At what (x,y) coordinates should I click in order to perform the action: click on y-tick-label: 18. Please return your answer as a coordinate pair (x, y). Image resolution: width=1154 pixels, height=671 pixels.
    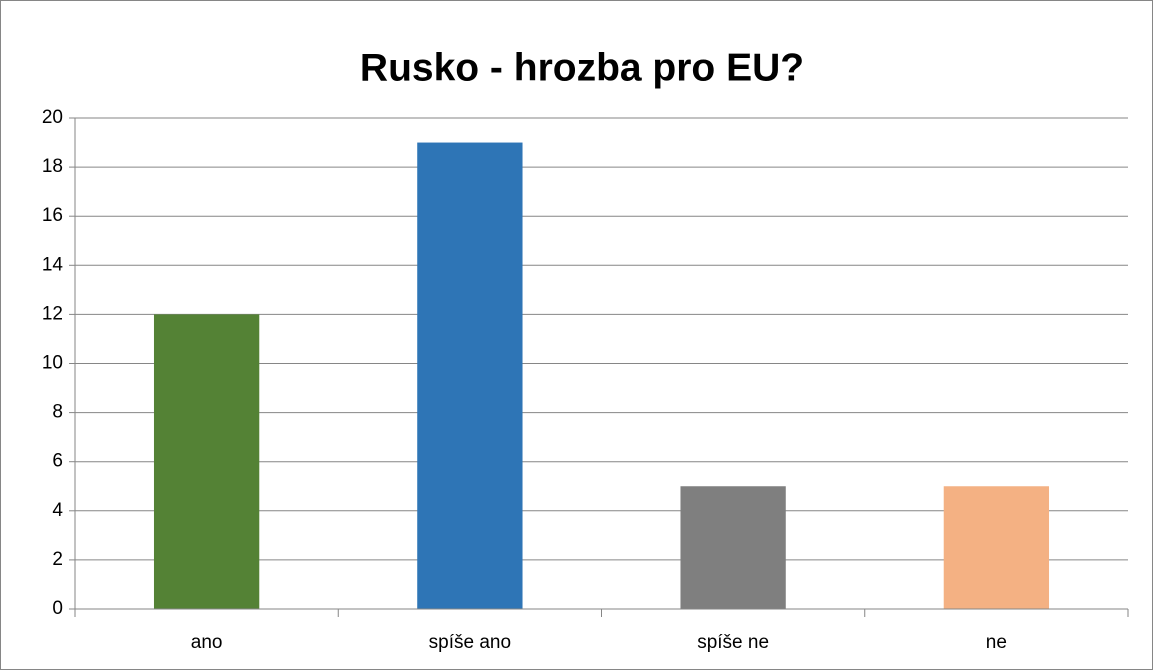
    Looking at the image, I should click on (52, 166).